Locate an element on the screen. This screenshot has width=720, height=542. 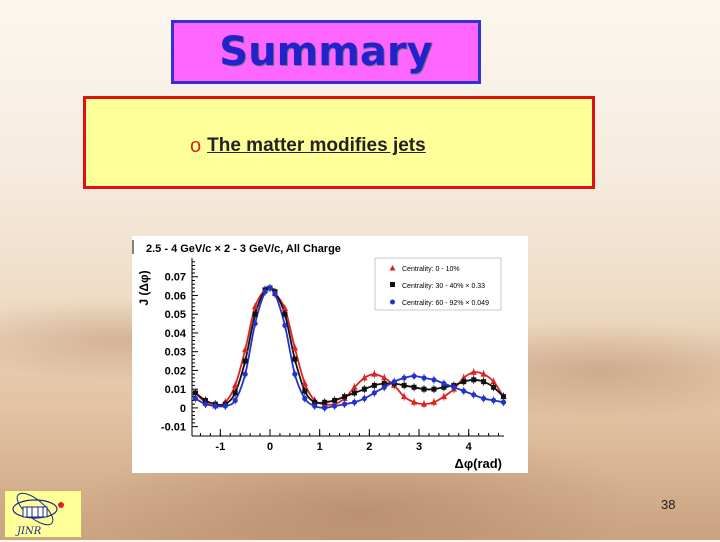
y-tick-label: 0.05 is located at coordinates (175, 315).